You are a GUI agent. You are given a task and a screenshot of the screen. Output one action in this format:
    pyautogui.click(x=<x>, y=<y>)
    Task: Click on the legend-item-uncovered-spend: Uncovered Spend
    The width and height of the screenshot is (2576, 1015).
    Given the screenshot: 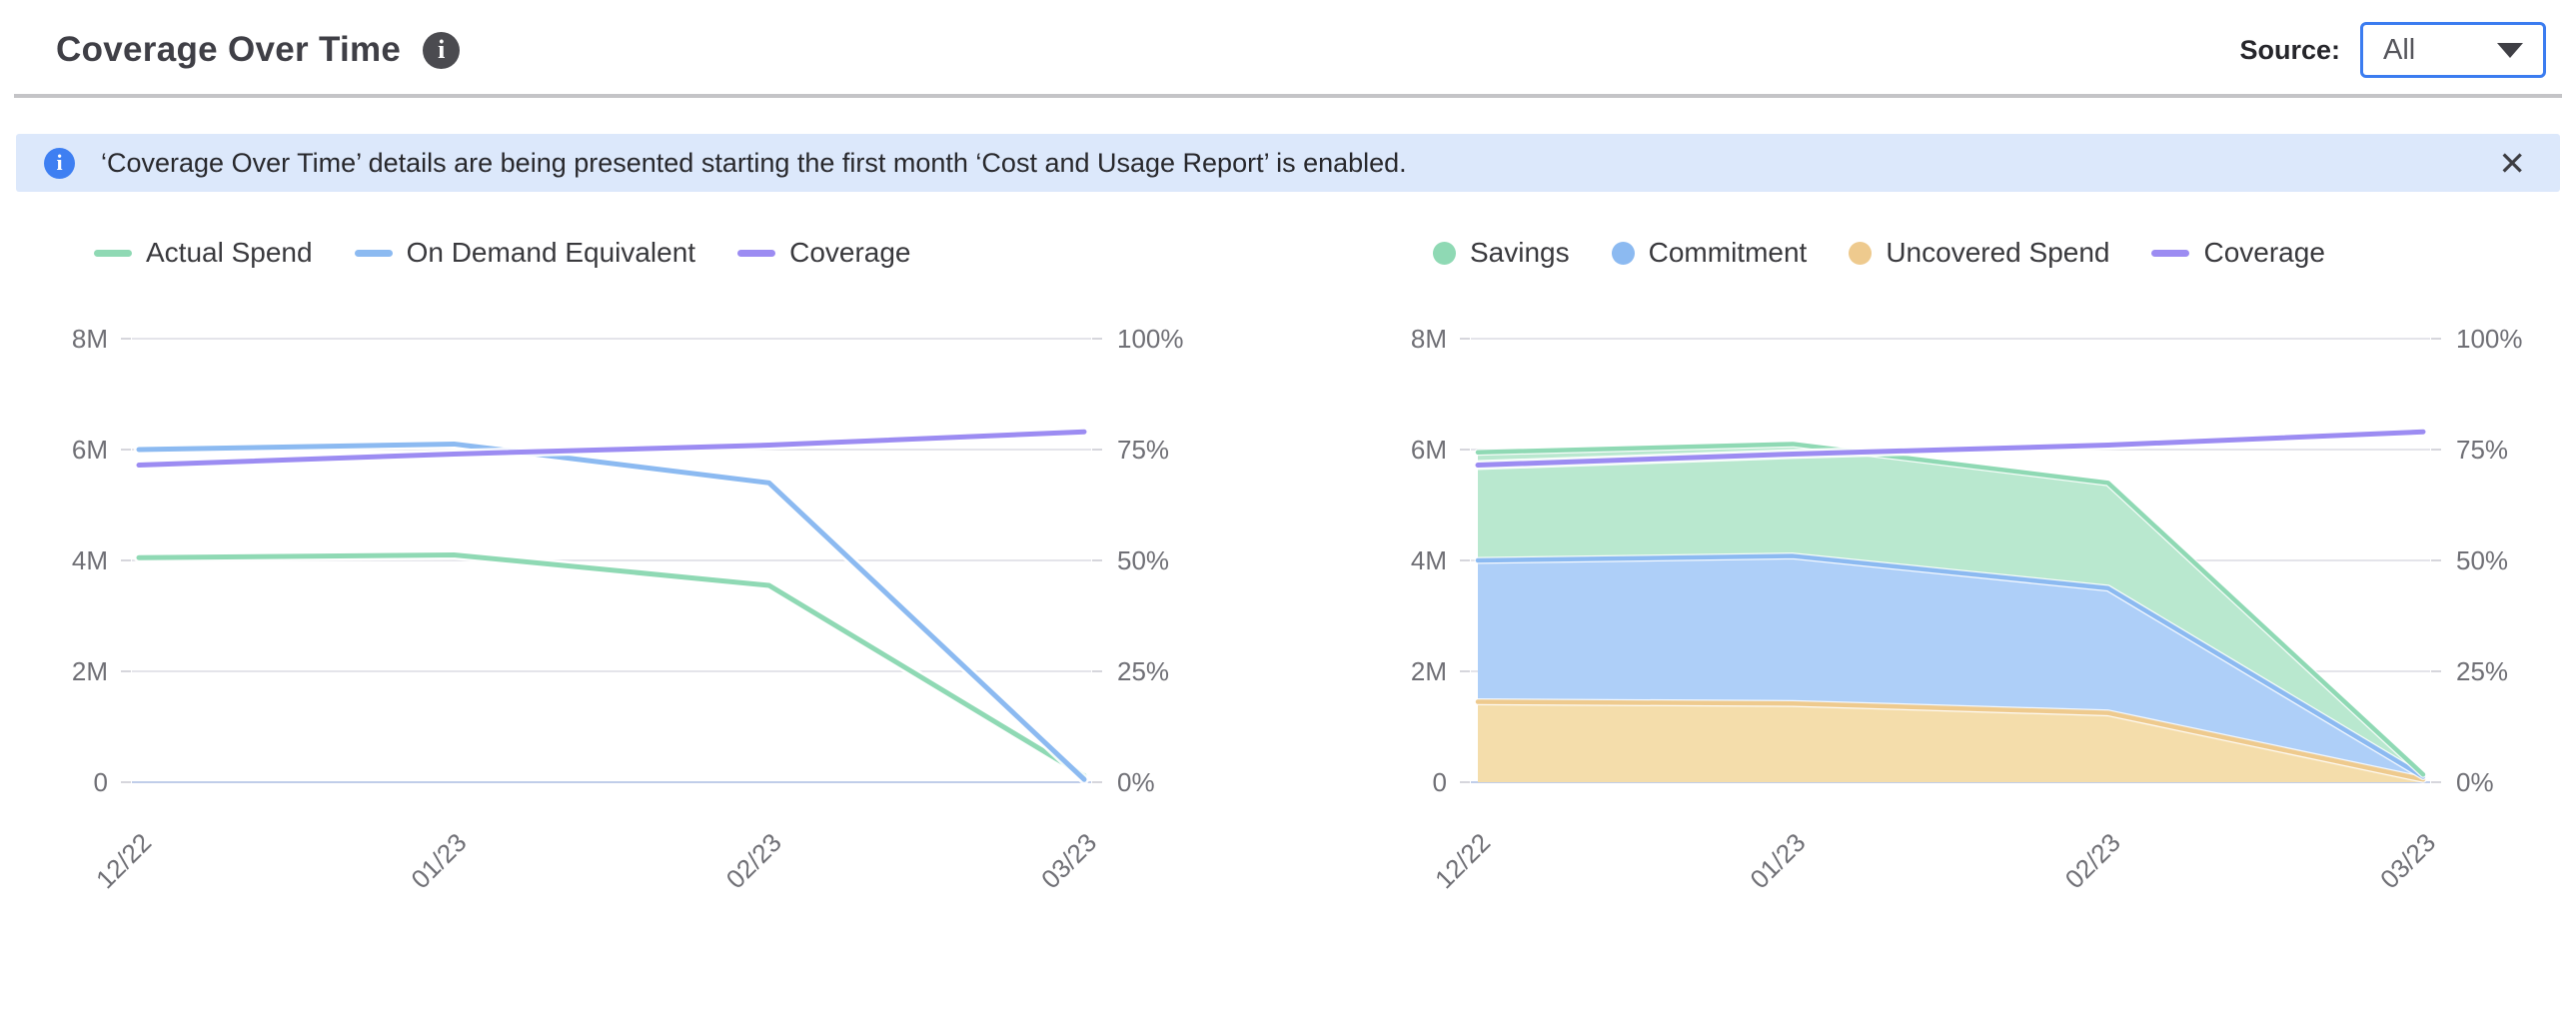 What is the action you would take?
    pyautogui.click(x=1979, y=253)
    